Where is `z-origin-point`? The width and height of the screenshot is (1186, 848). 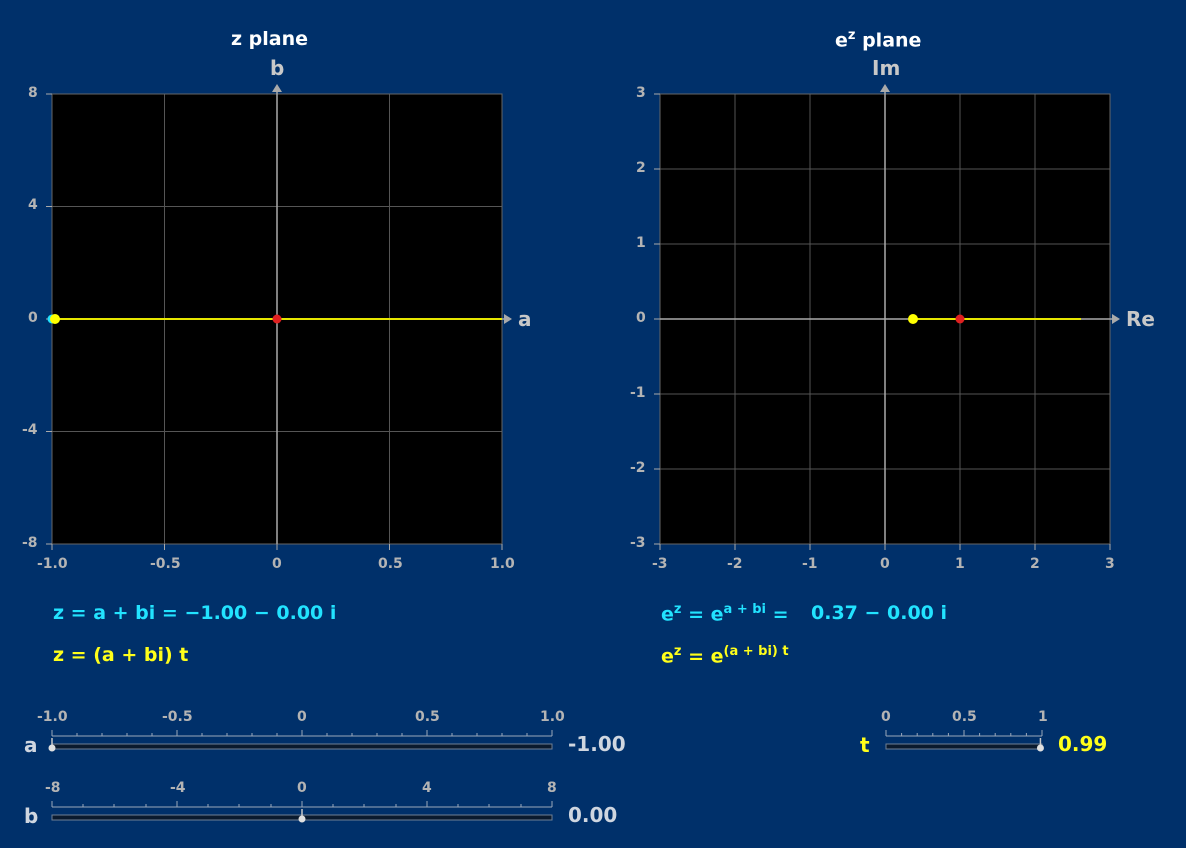
z-origin-point is located at coordinates (277, 319).